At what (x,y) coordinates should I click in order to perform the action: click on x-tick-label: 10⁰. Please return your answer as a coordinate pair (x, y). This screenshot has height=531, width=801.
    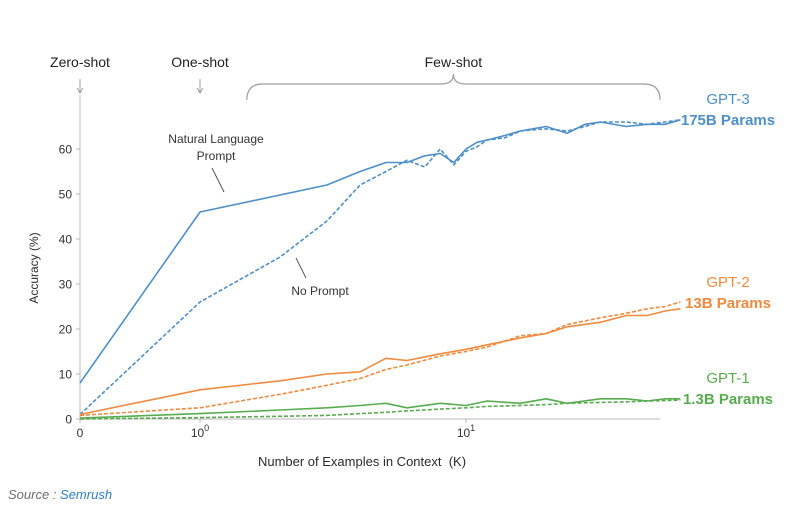
    Looking at the image, I should click on (200, 431).